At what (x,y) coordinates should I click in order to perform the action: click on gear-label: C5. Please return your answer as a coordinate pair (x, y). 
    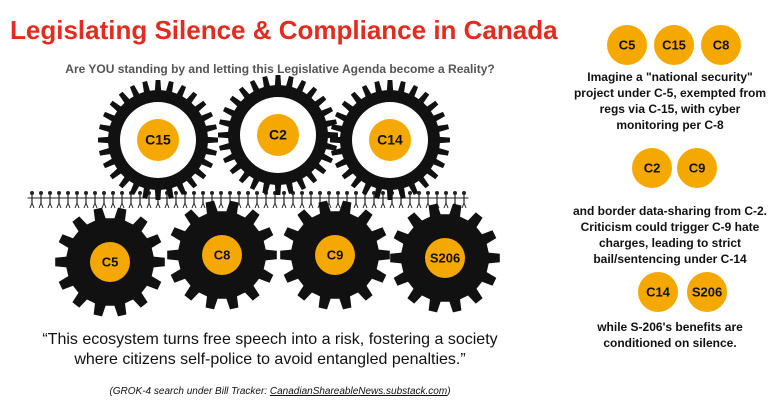
    Looking at the image, I should click on (110, 261).